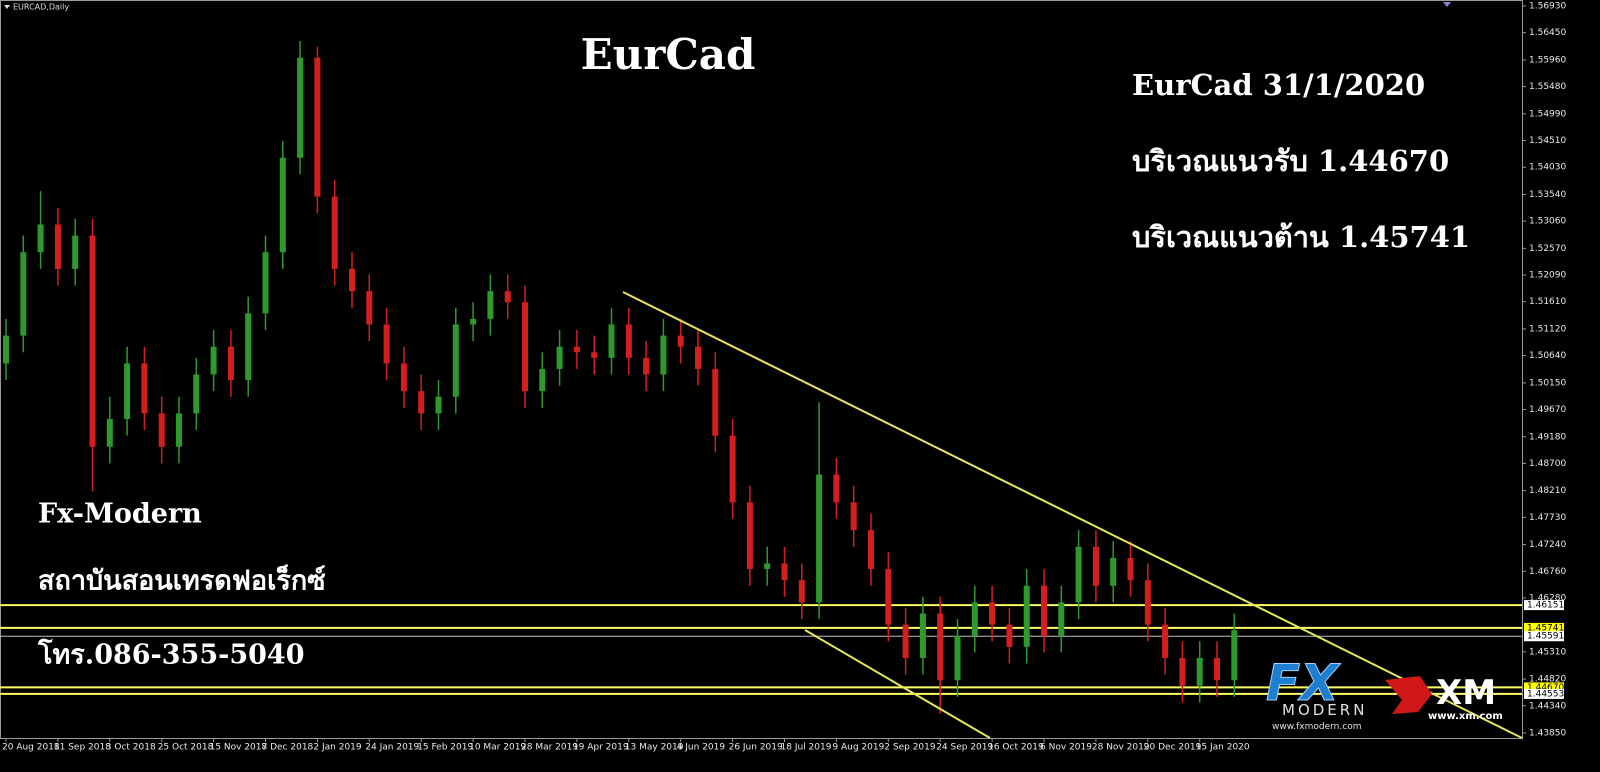 The image size is (1600, 772). Describe the element at coordinates (1547, 33) in the screenshot. I see `y-tick-label: 1.56450` at that location.